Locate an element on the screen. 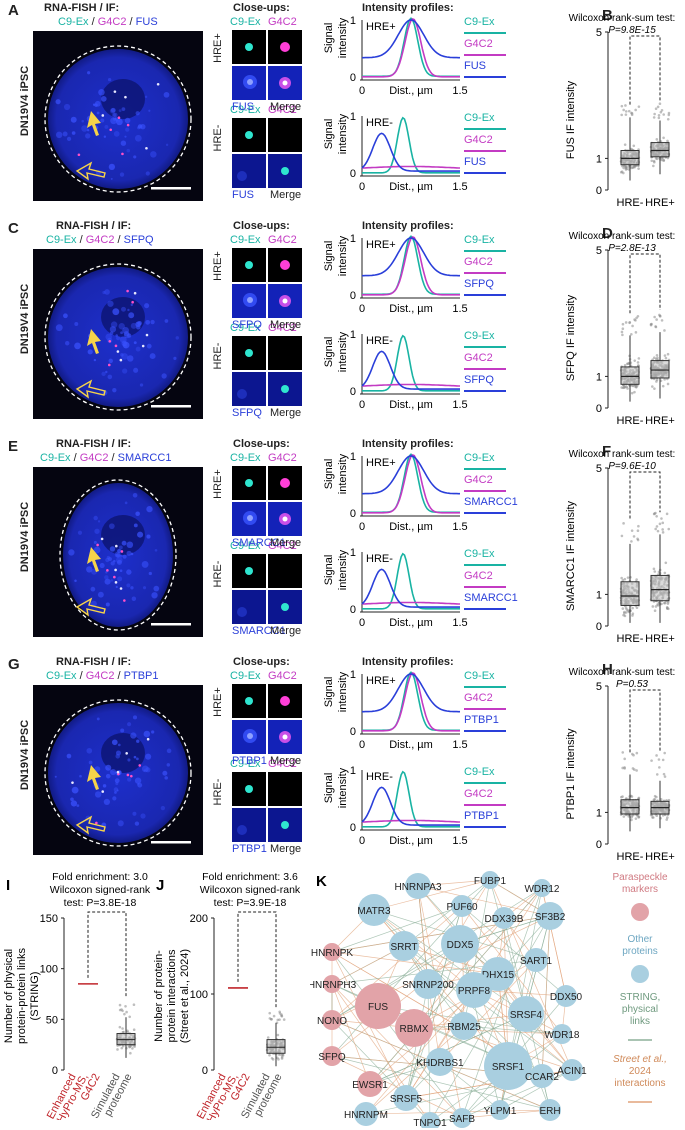 Image resolution: width=685 pixels, height=1130 pixels. profile-g4c2 is located at coordinates (411, 821).